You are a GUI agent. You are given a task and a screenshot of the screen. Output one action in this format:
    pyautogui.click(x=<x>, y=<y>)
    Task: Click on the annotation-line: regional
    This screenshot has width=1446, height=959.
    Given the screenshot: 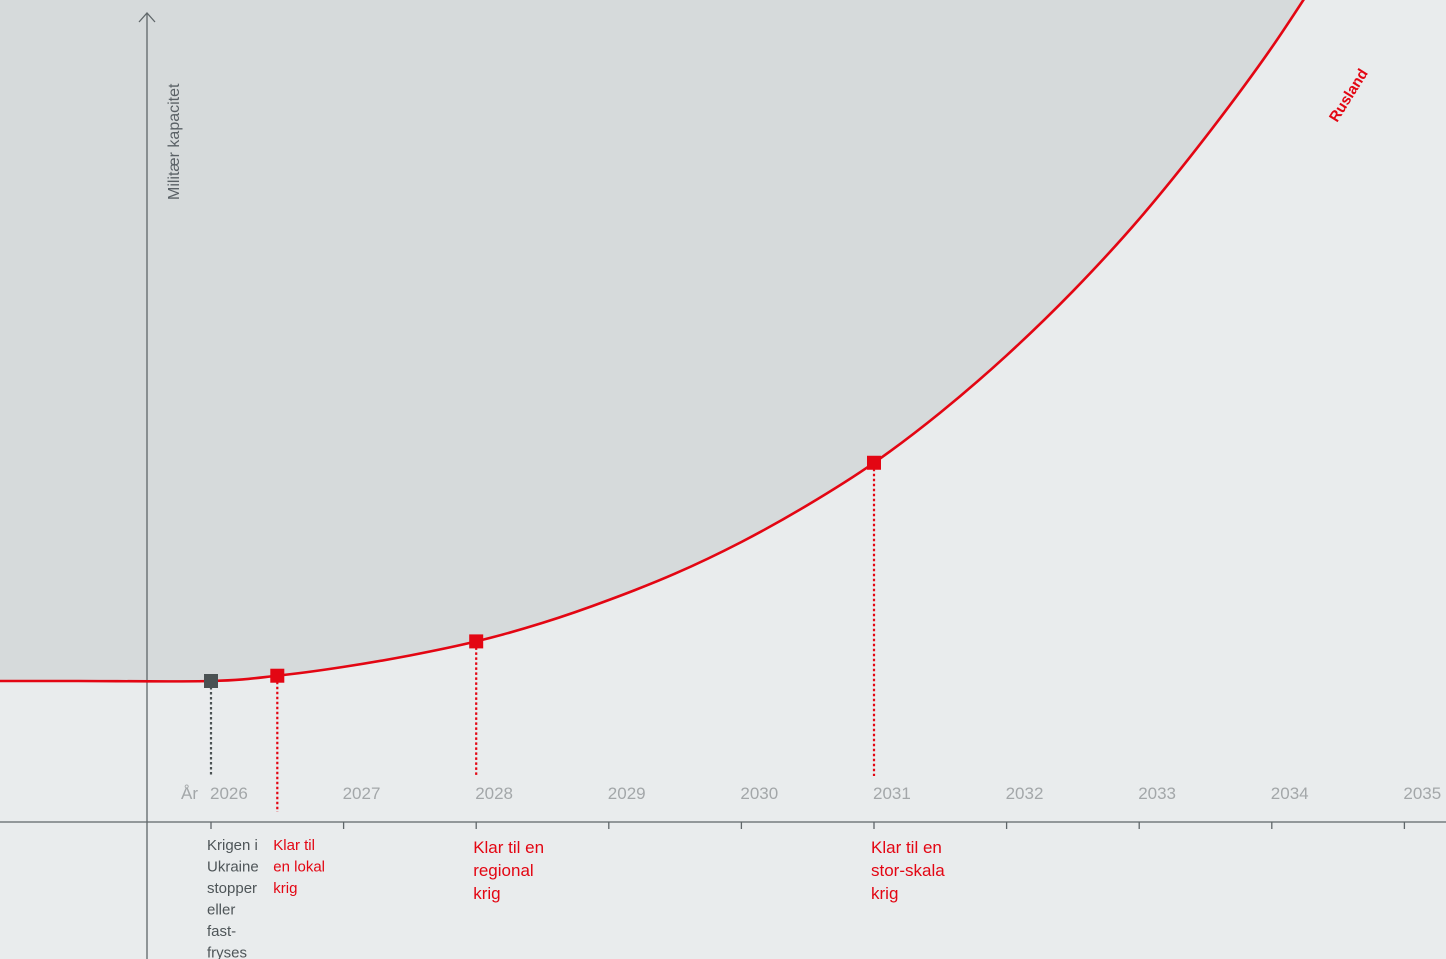 What is the action you would take?
    pyautogui.click(x=503, y=870)
    